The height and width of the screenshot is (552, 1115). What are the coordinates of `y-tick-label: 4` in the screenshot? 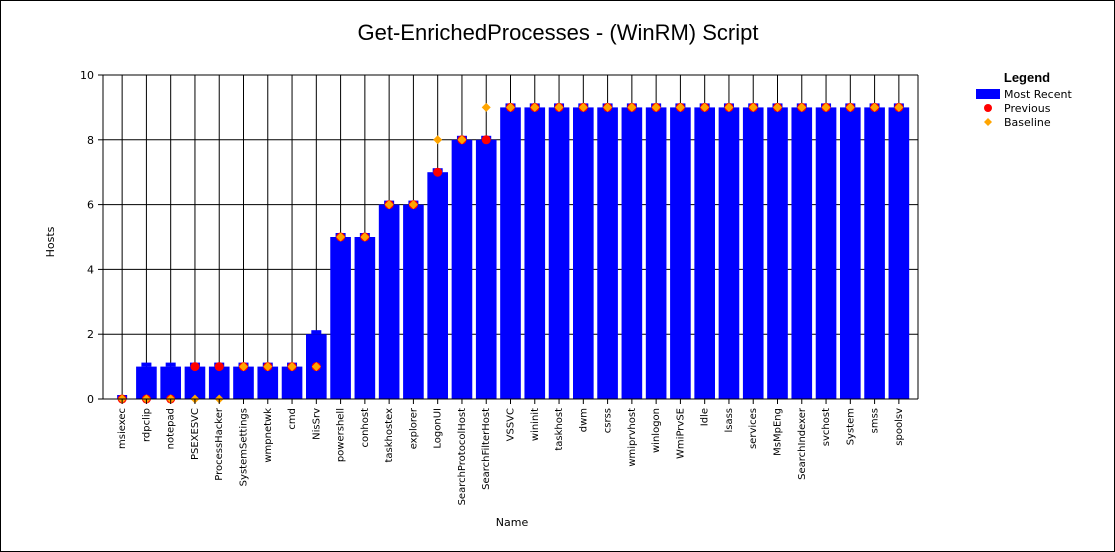 It's located at (90, 269).